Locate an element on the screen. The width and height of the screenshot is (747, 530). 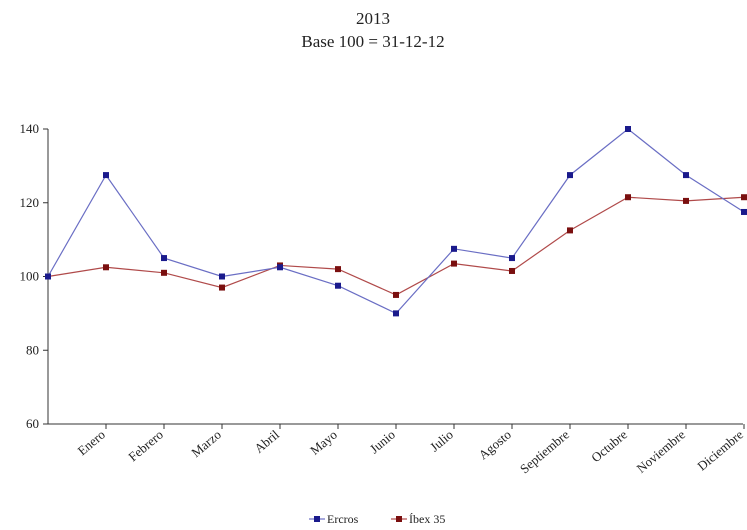
x-tick-label: Diciembre is located at coordinates (720, 450).